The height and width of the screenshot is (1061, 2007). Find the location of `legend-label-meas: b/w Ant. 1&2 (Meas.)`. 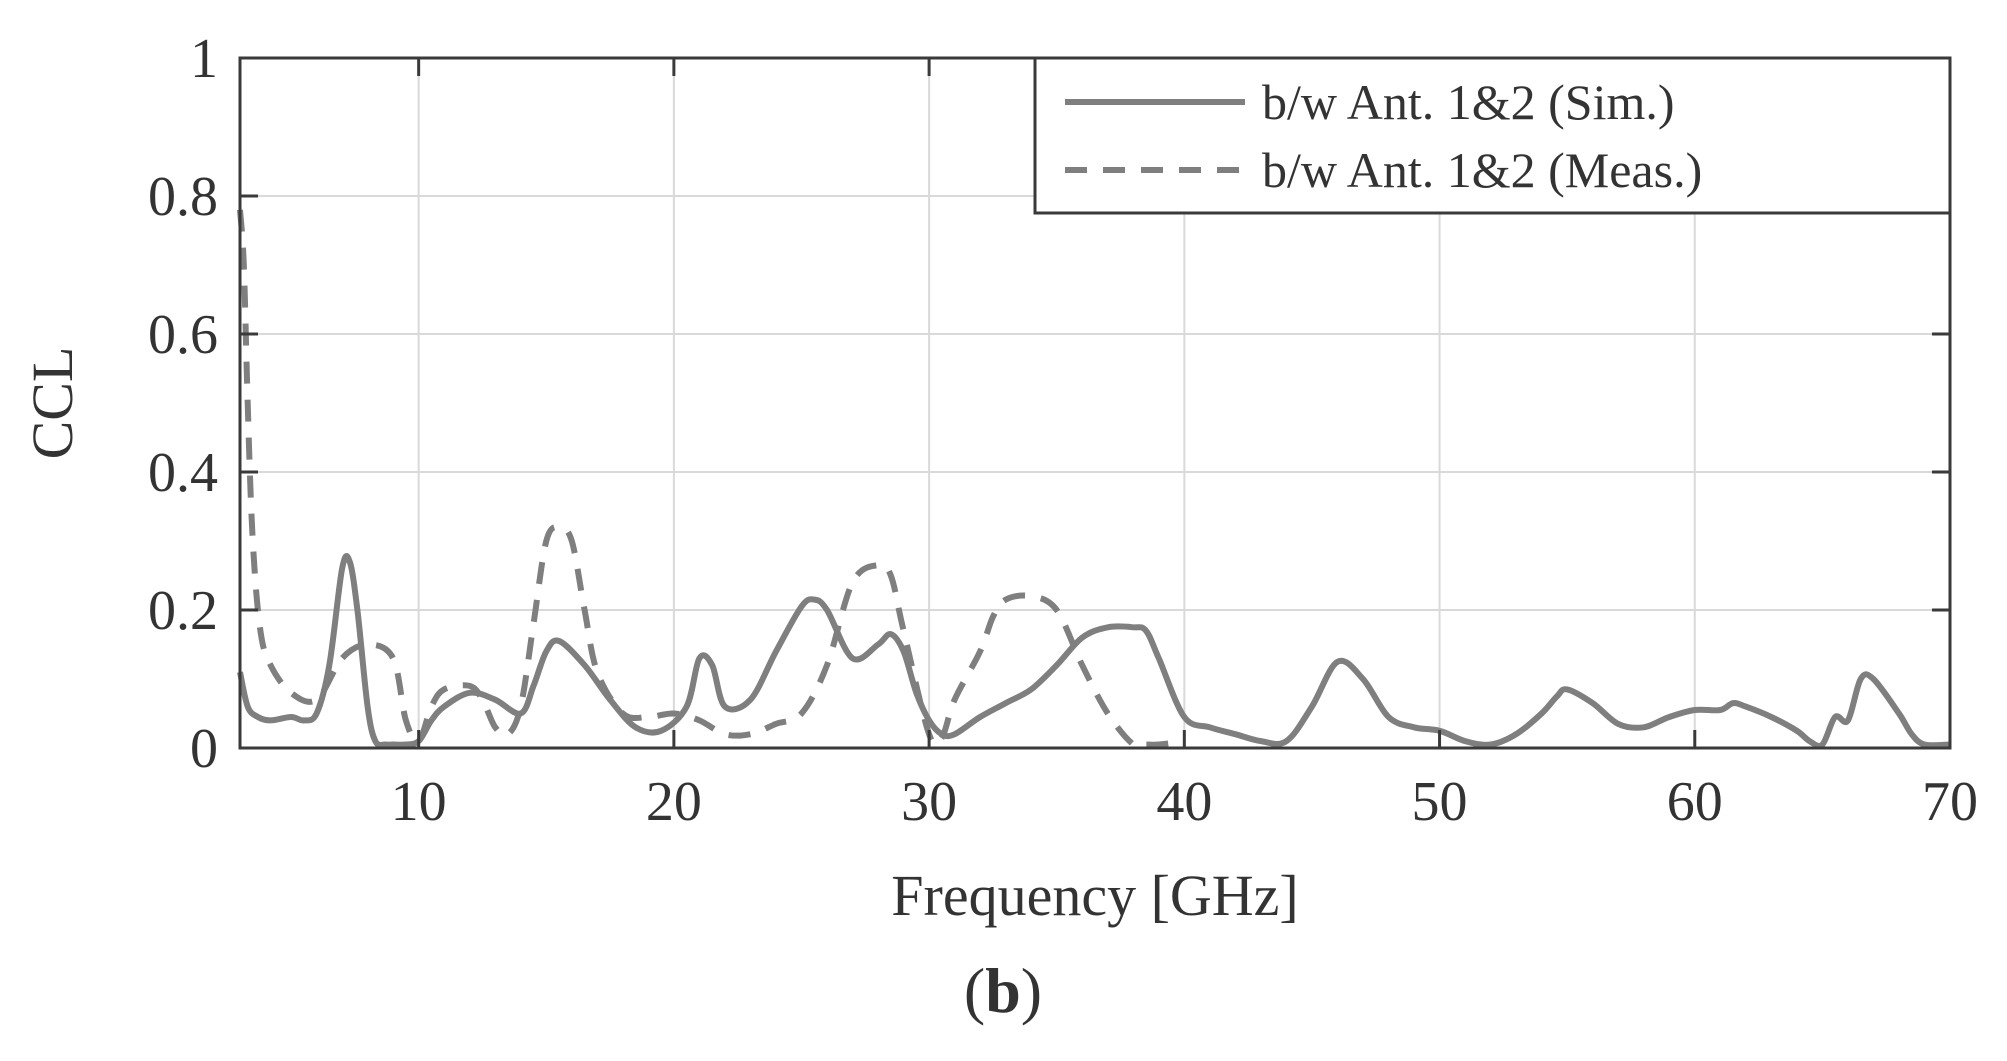

legend-label-meas: b/w Ant. 1&2 (Meas.) is located at coordinates (1482, 170).